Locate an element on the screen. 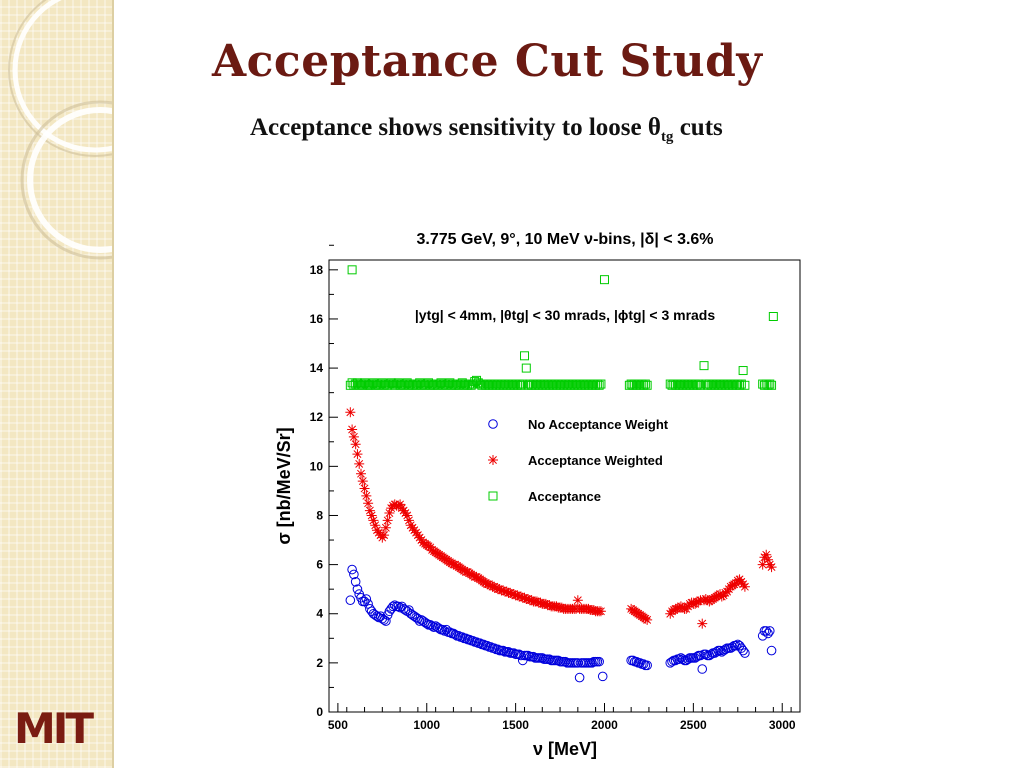 The image size is (1024, 768). chart-title: 3.775 GeV, 9°, 10 MeV ν-bins, |δ| < 3.6% is located at coordinates (564, 239).